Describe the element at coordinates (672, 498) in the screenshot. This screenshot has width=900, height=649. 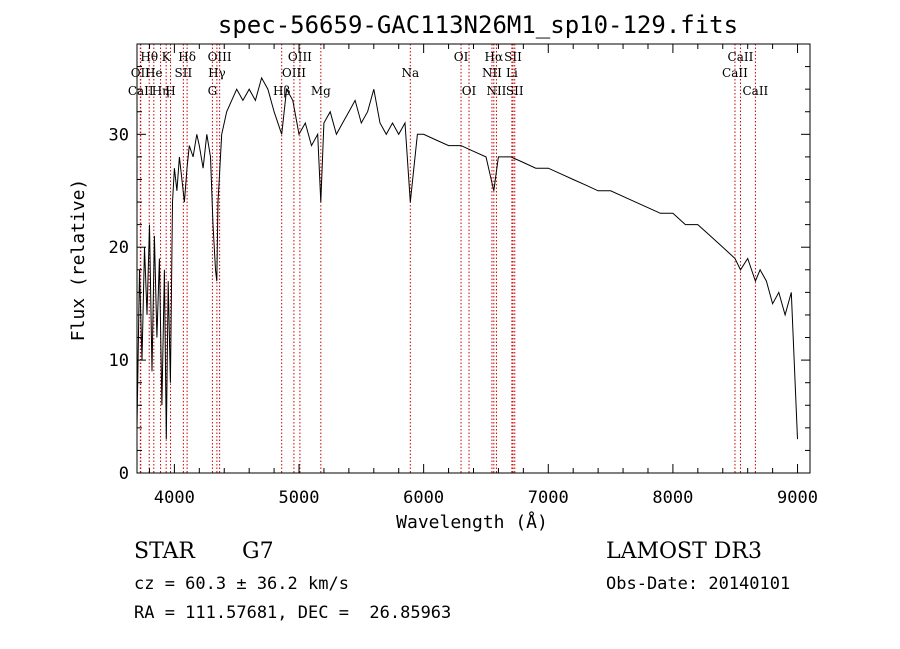
I see `x-tick-label-4: 8000` at that location.